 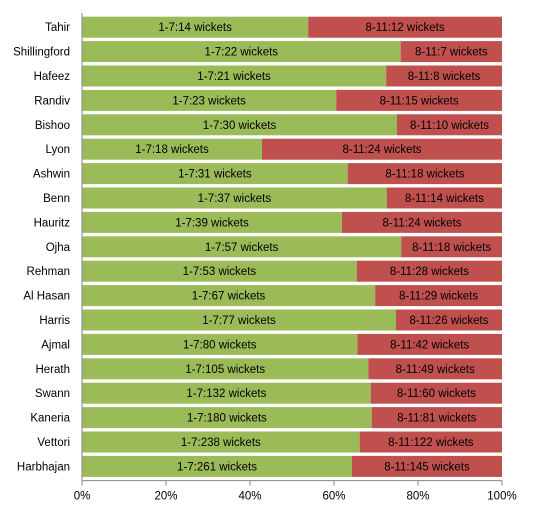 I want to click on bar-data-label: 1-7:31 wickets, so click(x=215, y=175).